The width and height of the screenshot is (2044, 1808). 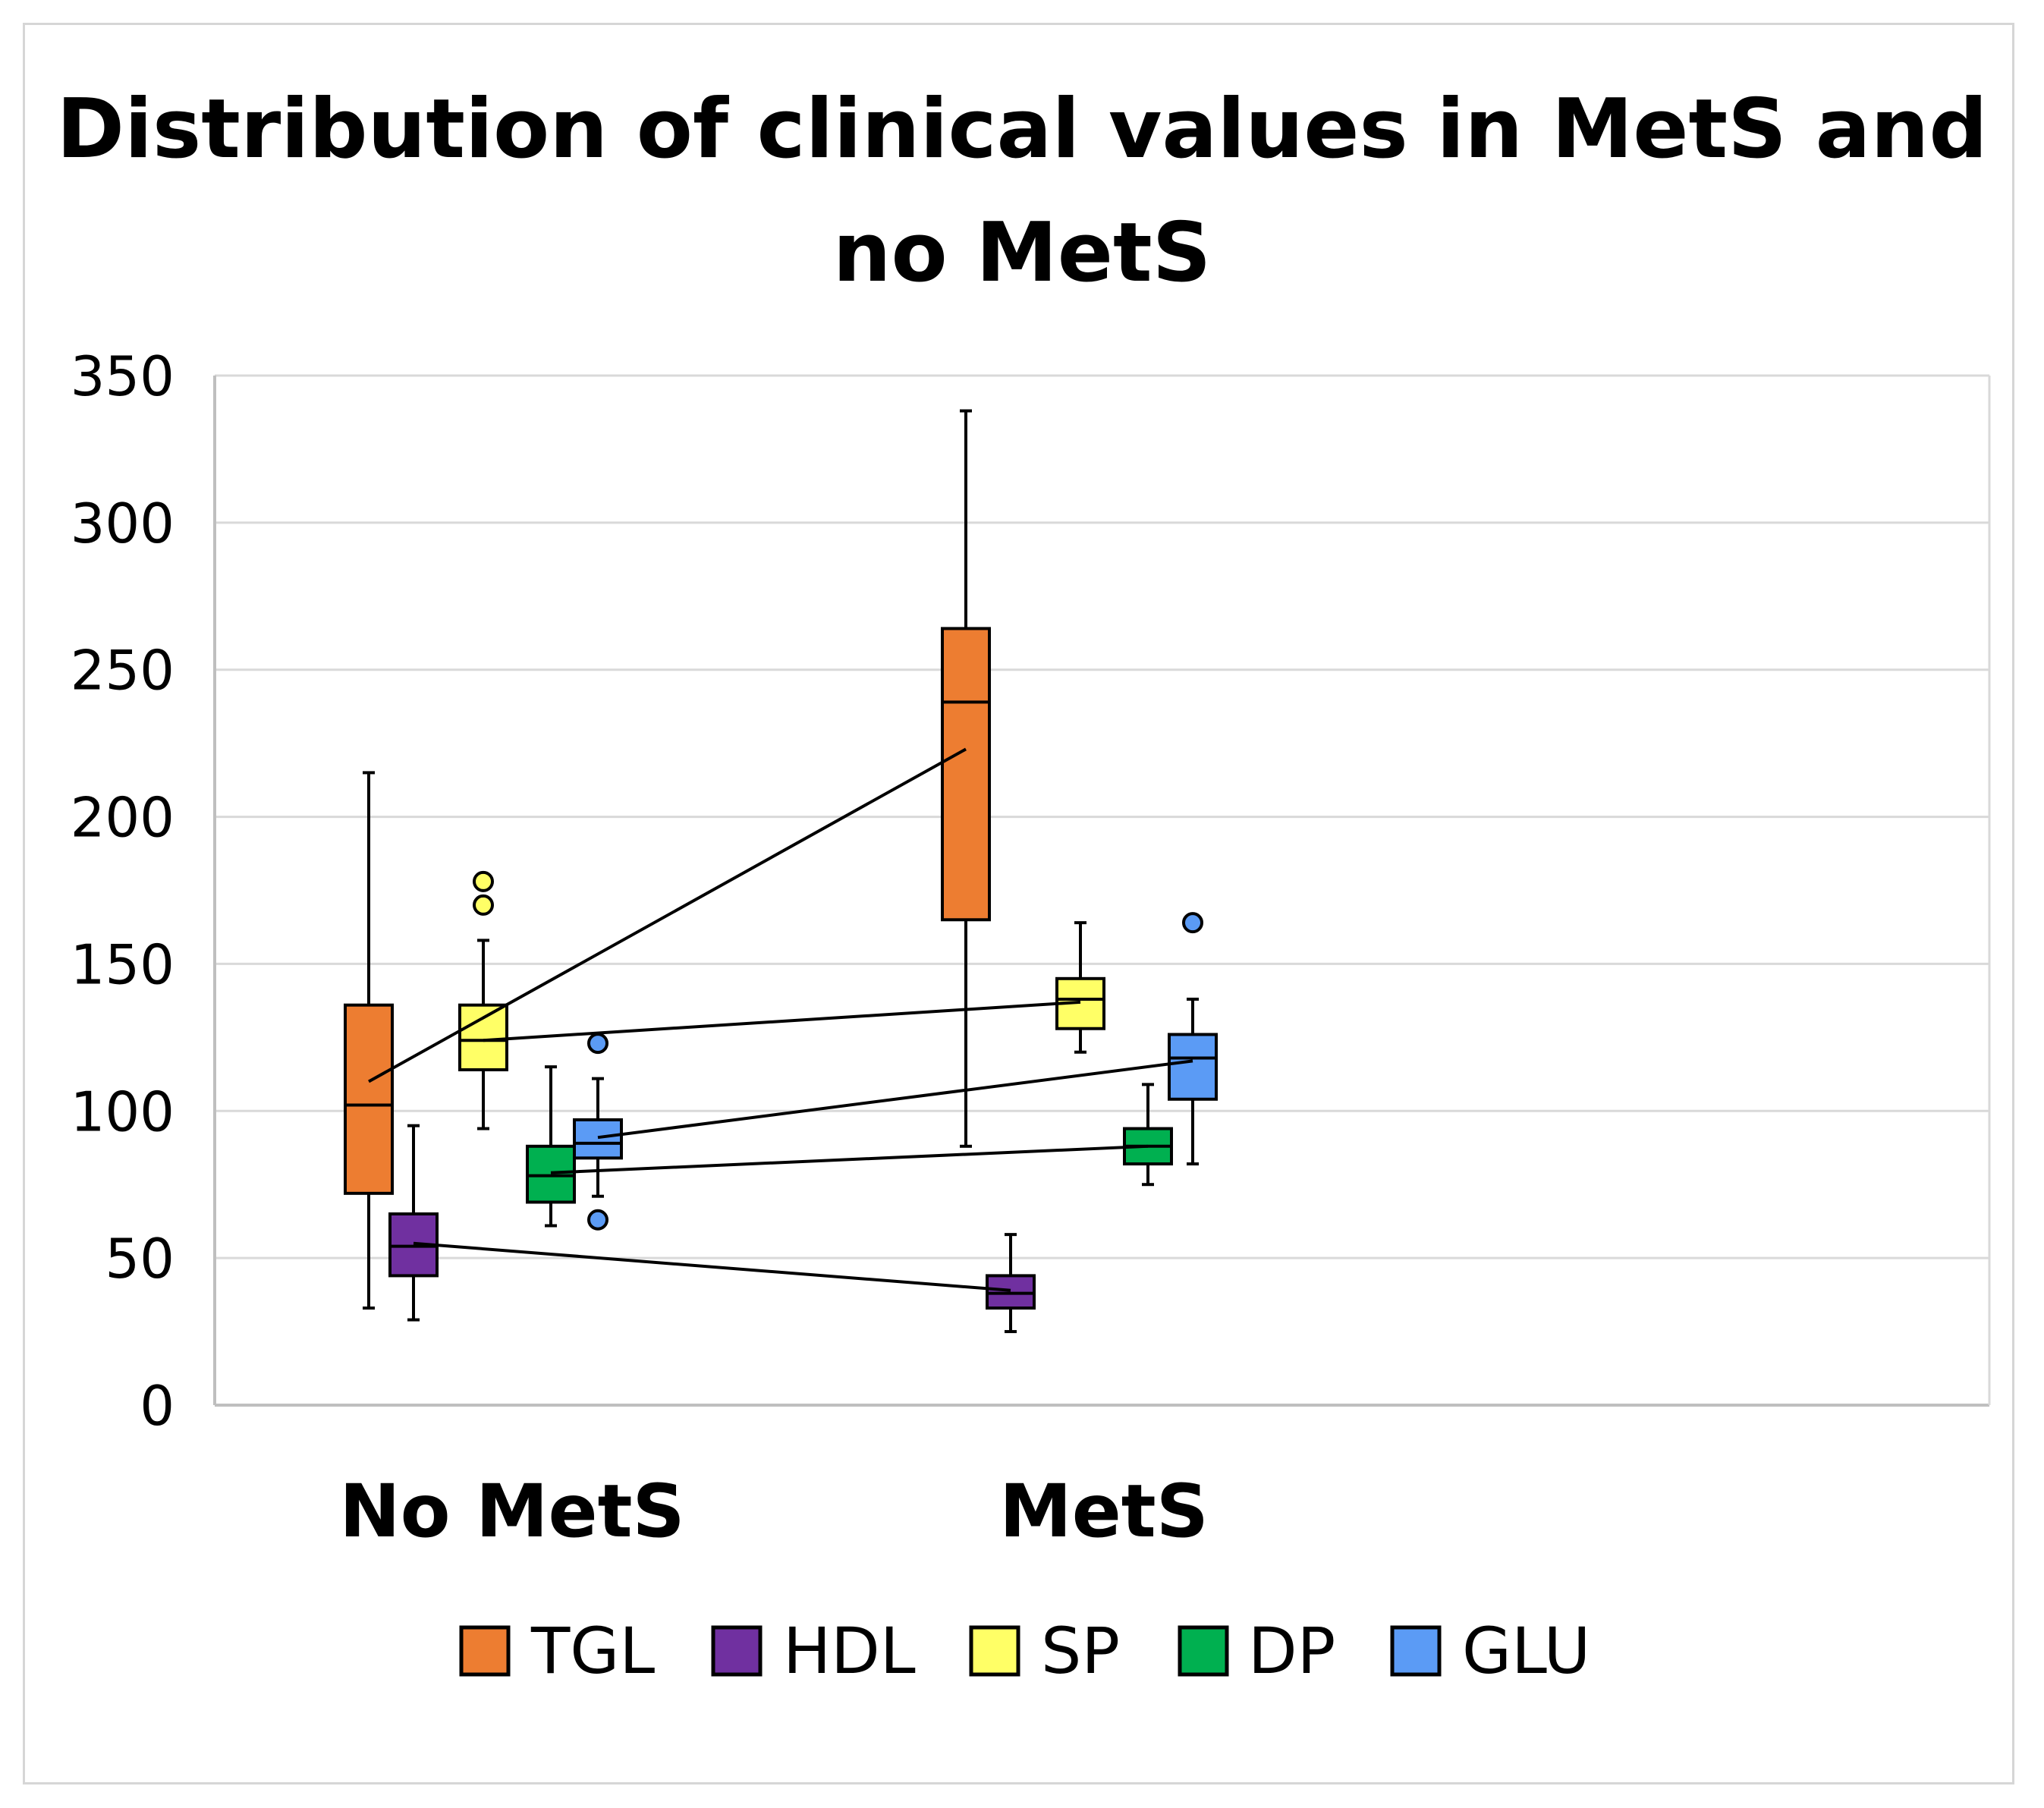 I want to click on y-tick-label-0: 0, so click(x=157, y=1406).